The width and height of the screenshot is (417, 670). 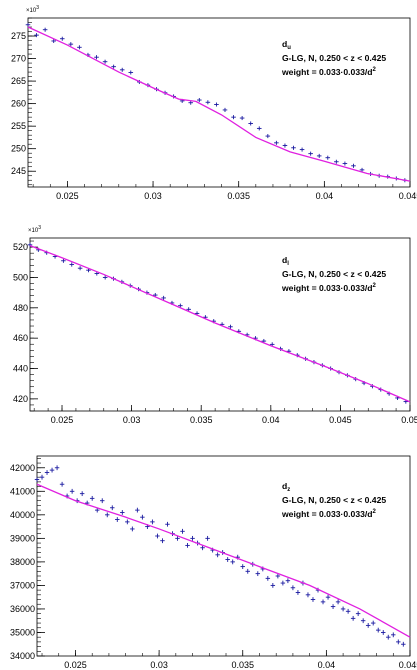 What do you see at coordinates (327, 665) in the screenshot?
I see `x-tick-label: 0.04` at bounding box center [327, 665].